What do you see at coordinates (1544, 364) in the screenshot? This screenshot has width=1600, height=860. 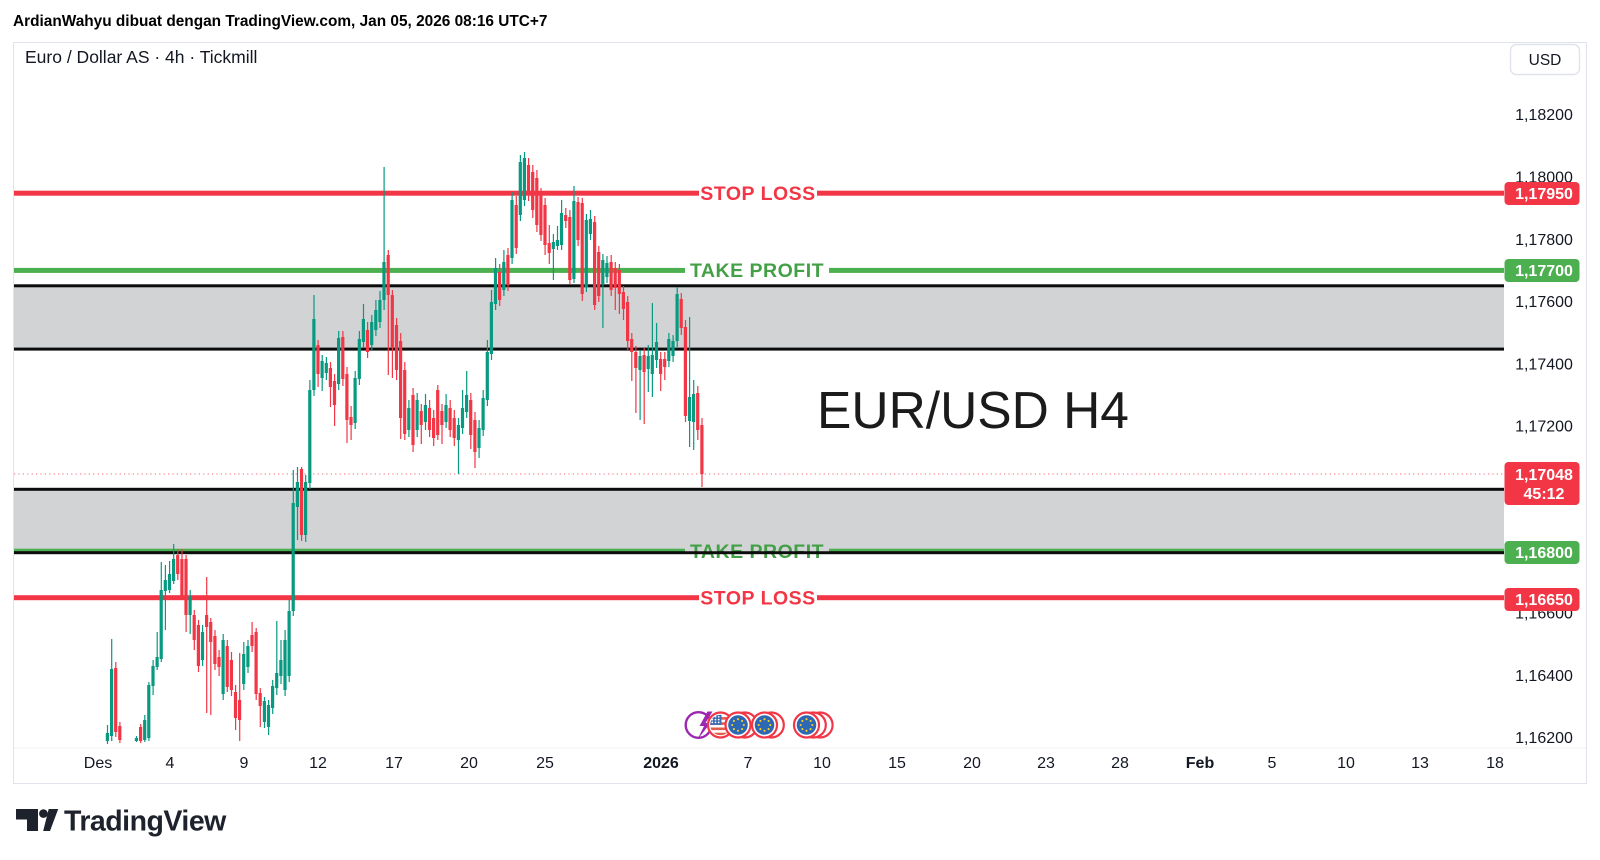 I see `svg-text: 1,17400` at bounding box center [1544, 364].